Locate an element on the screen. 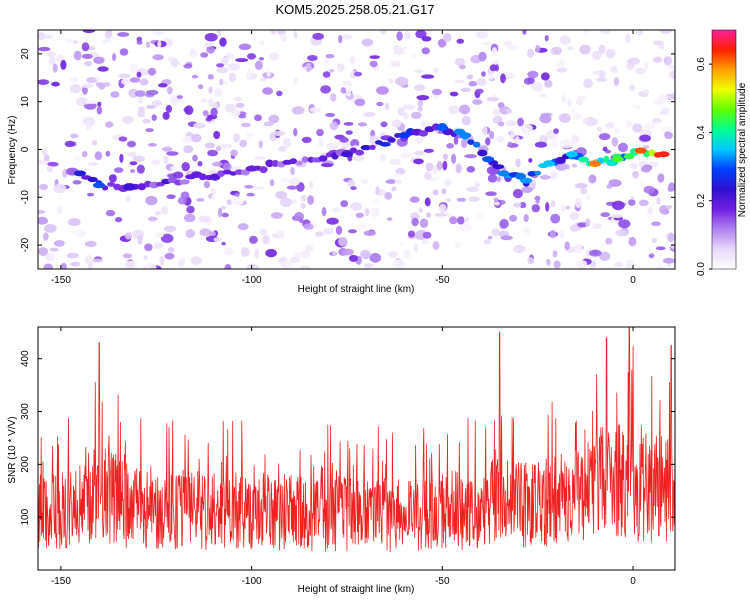 This screenshot has height=600, width=750. snr-y-tick-label: 100 is located at coordinates (25, 516).